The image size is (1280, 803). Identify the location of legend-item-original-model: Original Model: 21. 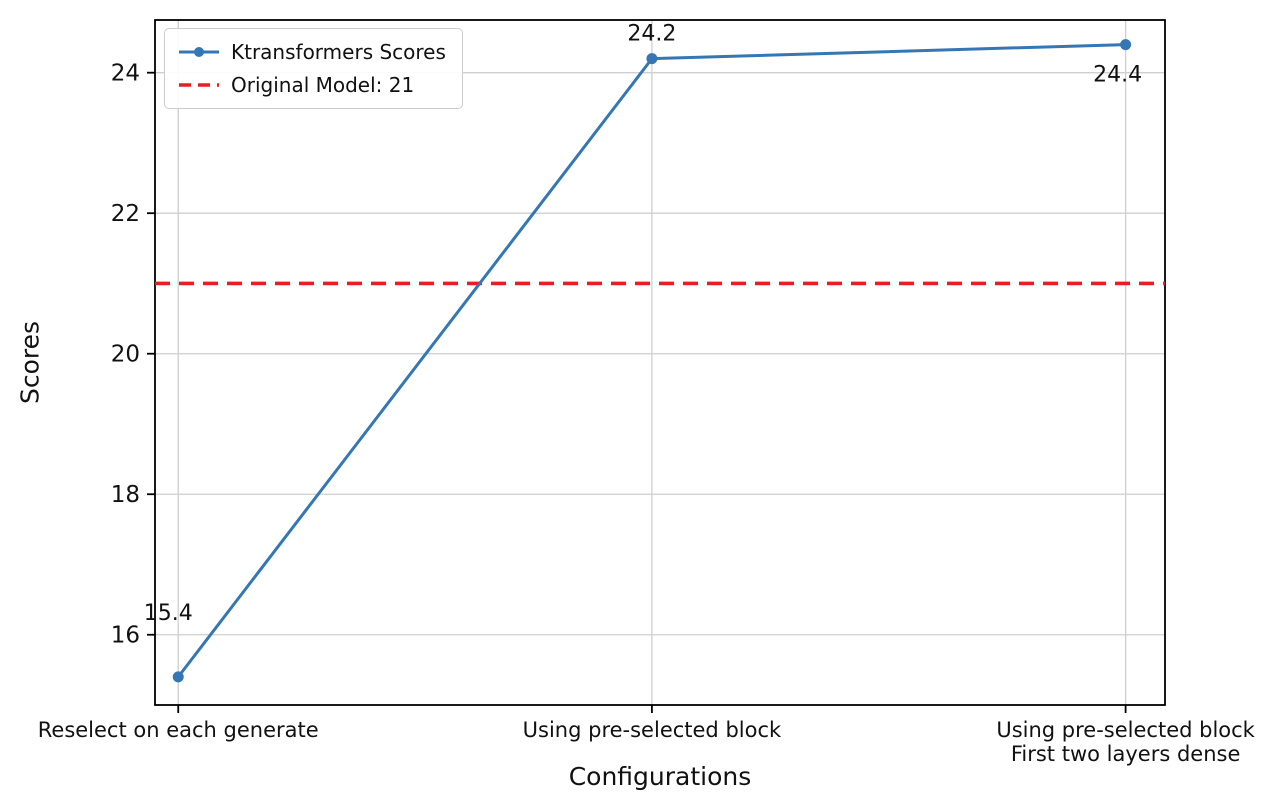
(311, 85).